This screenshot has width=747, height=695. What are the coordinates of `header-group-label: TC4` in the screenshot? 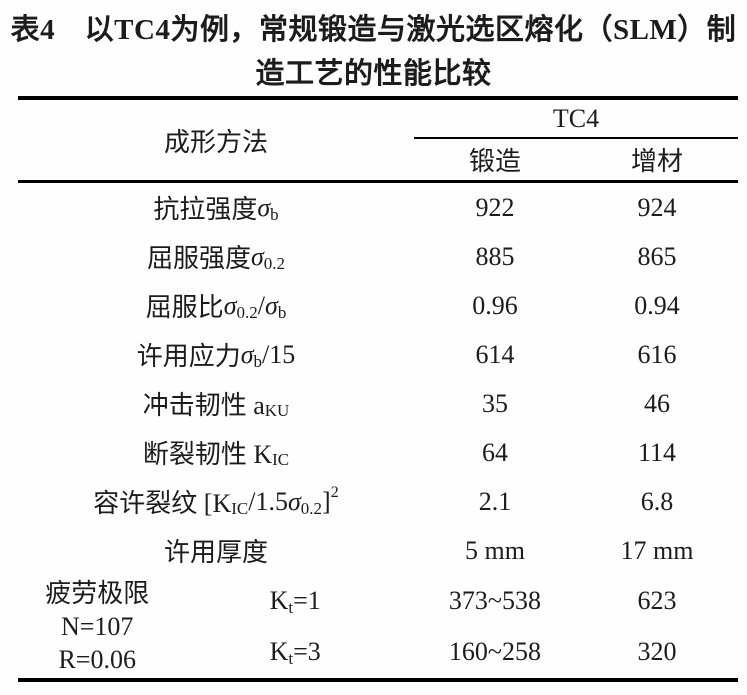 It's located at (576, 118).